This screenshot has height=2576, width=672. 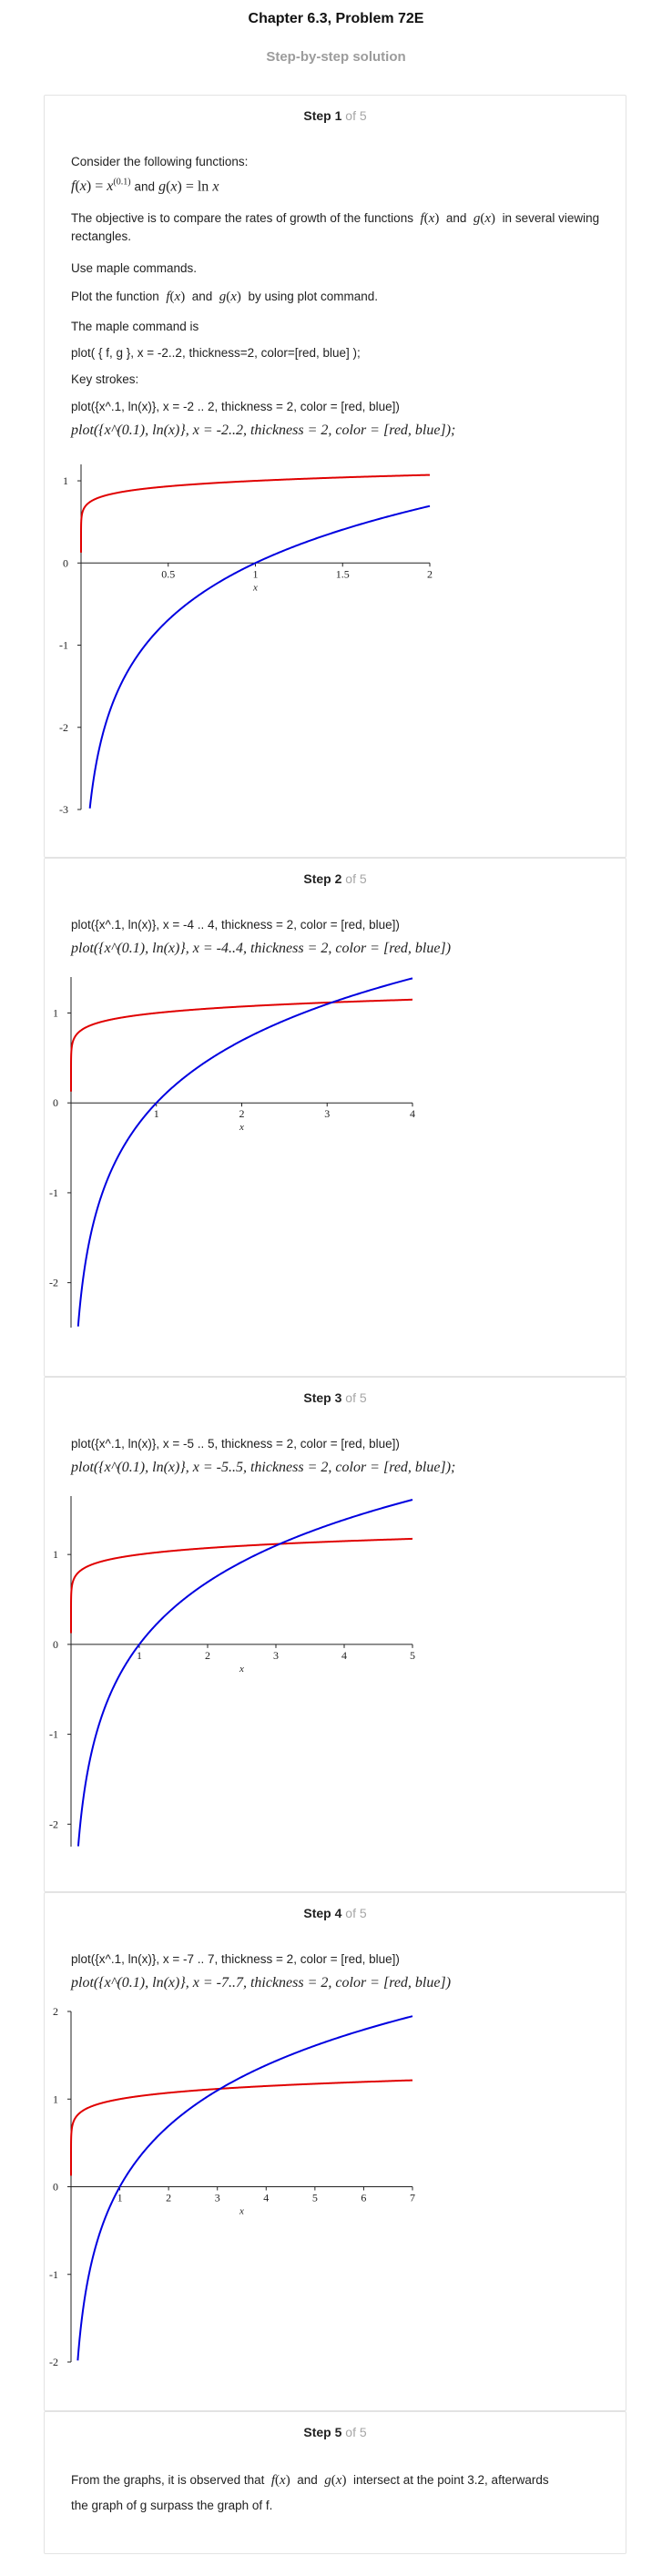 I want to click on function-definitions: f(x) = x(0.1) and g(x) = ln x, so click(x=145, y=186).